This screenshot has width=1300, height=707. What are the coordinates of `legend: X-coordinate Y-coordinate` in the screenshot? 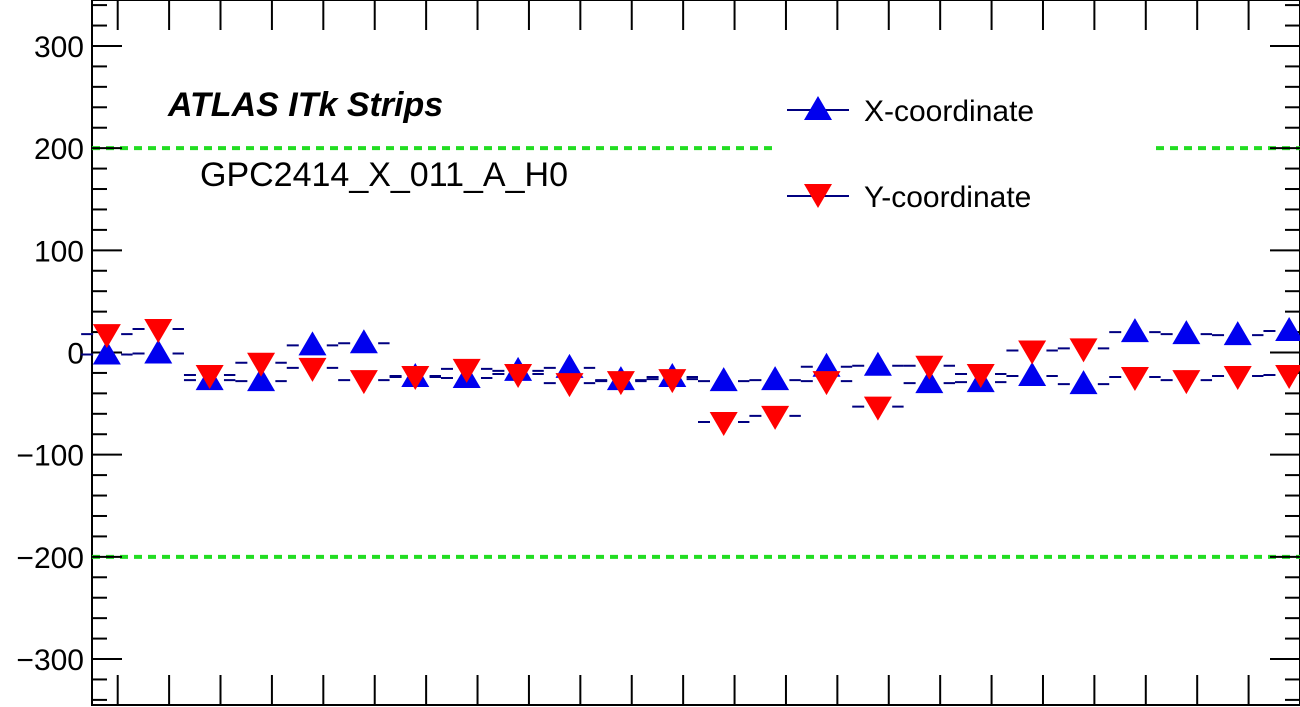 It's located at (962, 154).